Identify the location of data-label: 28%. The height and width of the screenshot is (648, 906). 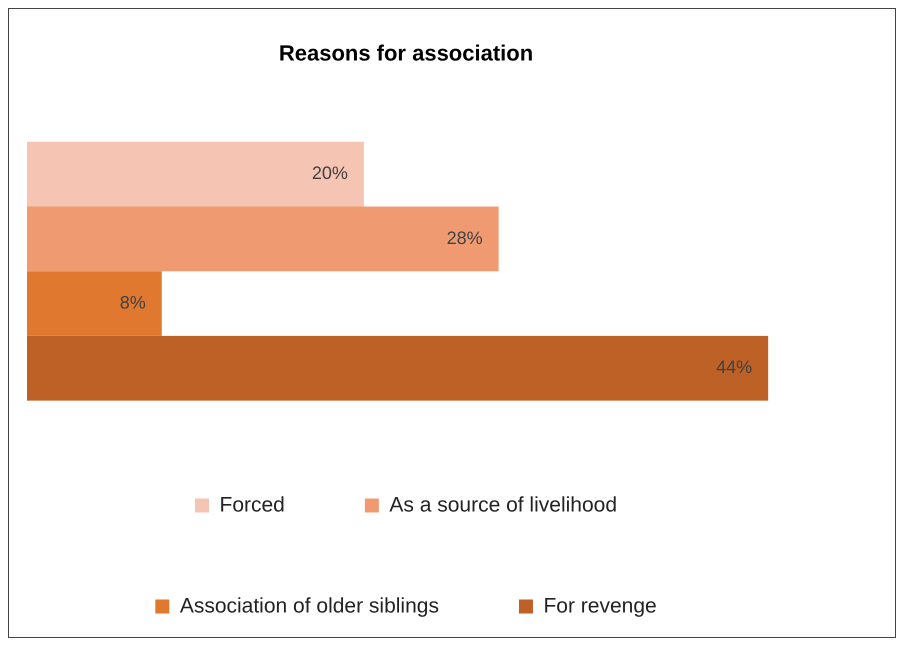
(464, 238).